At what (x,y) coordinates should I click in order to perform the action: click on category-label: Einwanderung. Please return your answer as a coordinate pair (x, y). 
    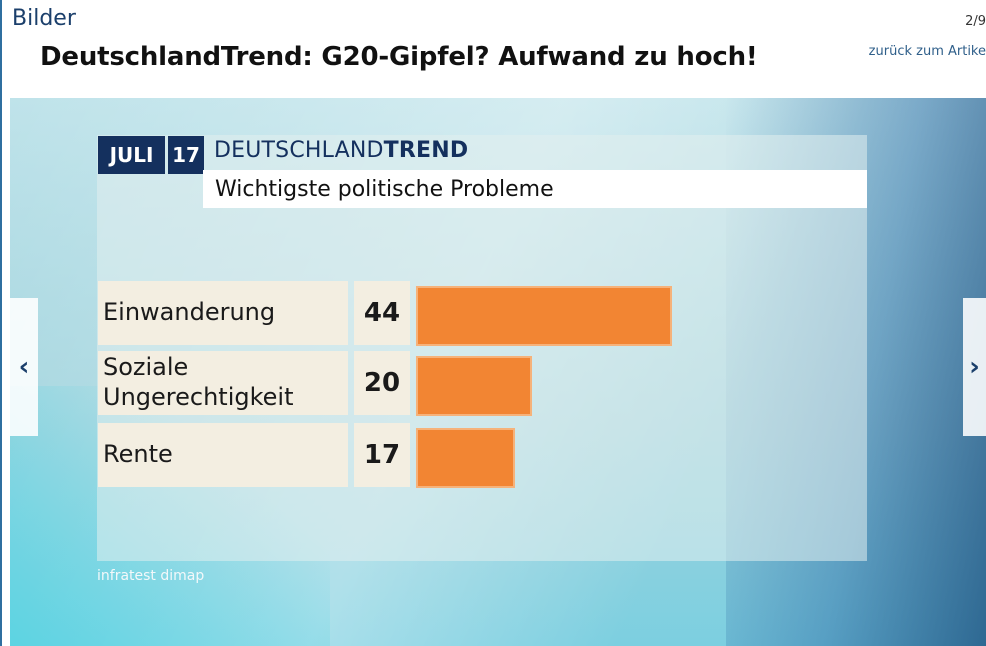
    Looking at the image, I should click on (223, 313).